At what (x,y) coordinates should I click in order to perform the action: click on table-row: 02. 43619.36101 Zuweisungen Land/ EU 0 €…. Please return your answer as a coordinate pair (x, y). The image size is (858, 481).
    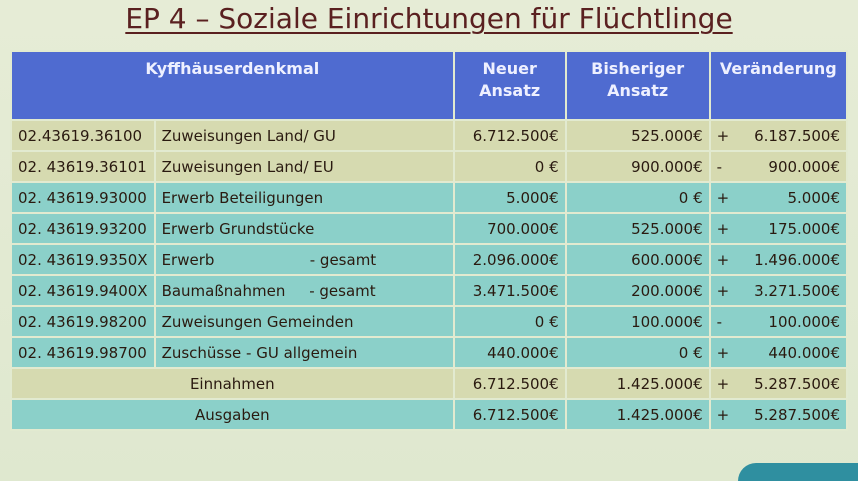
    Looking at the image, I should click on (429, 166).